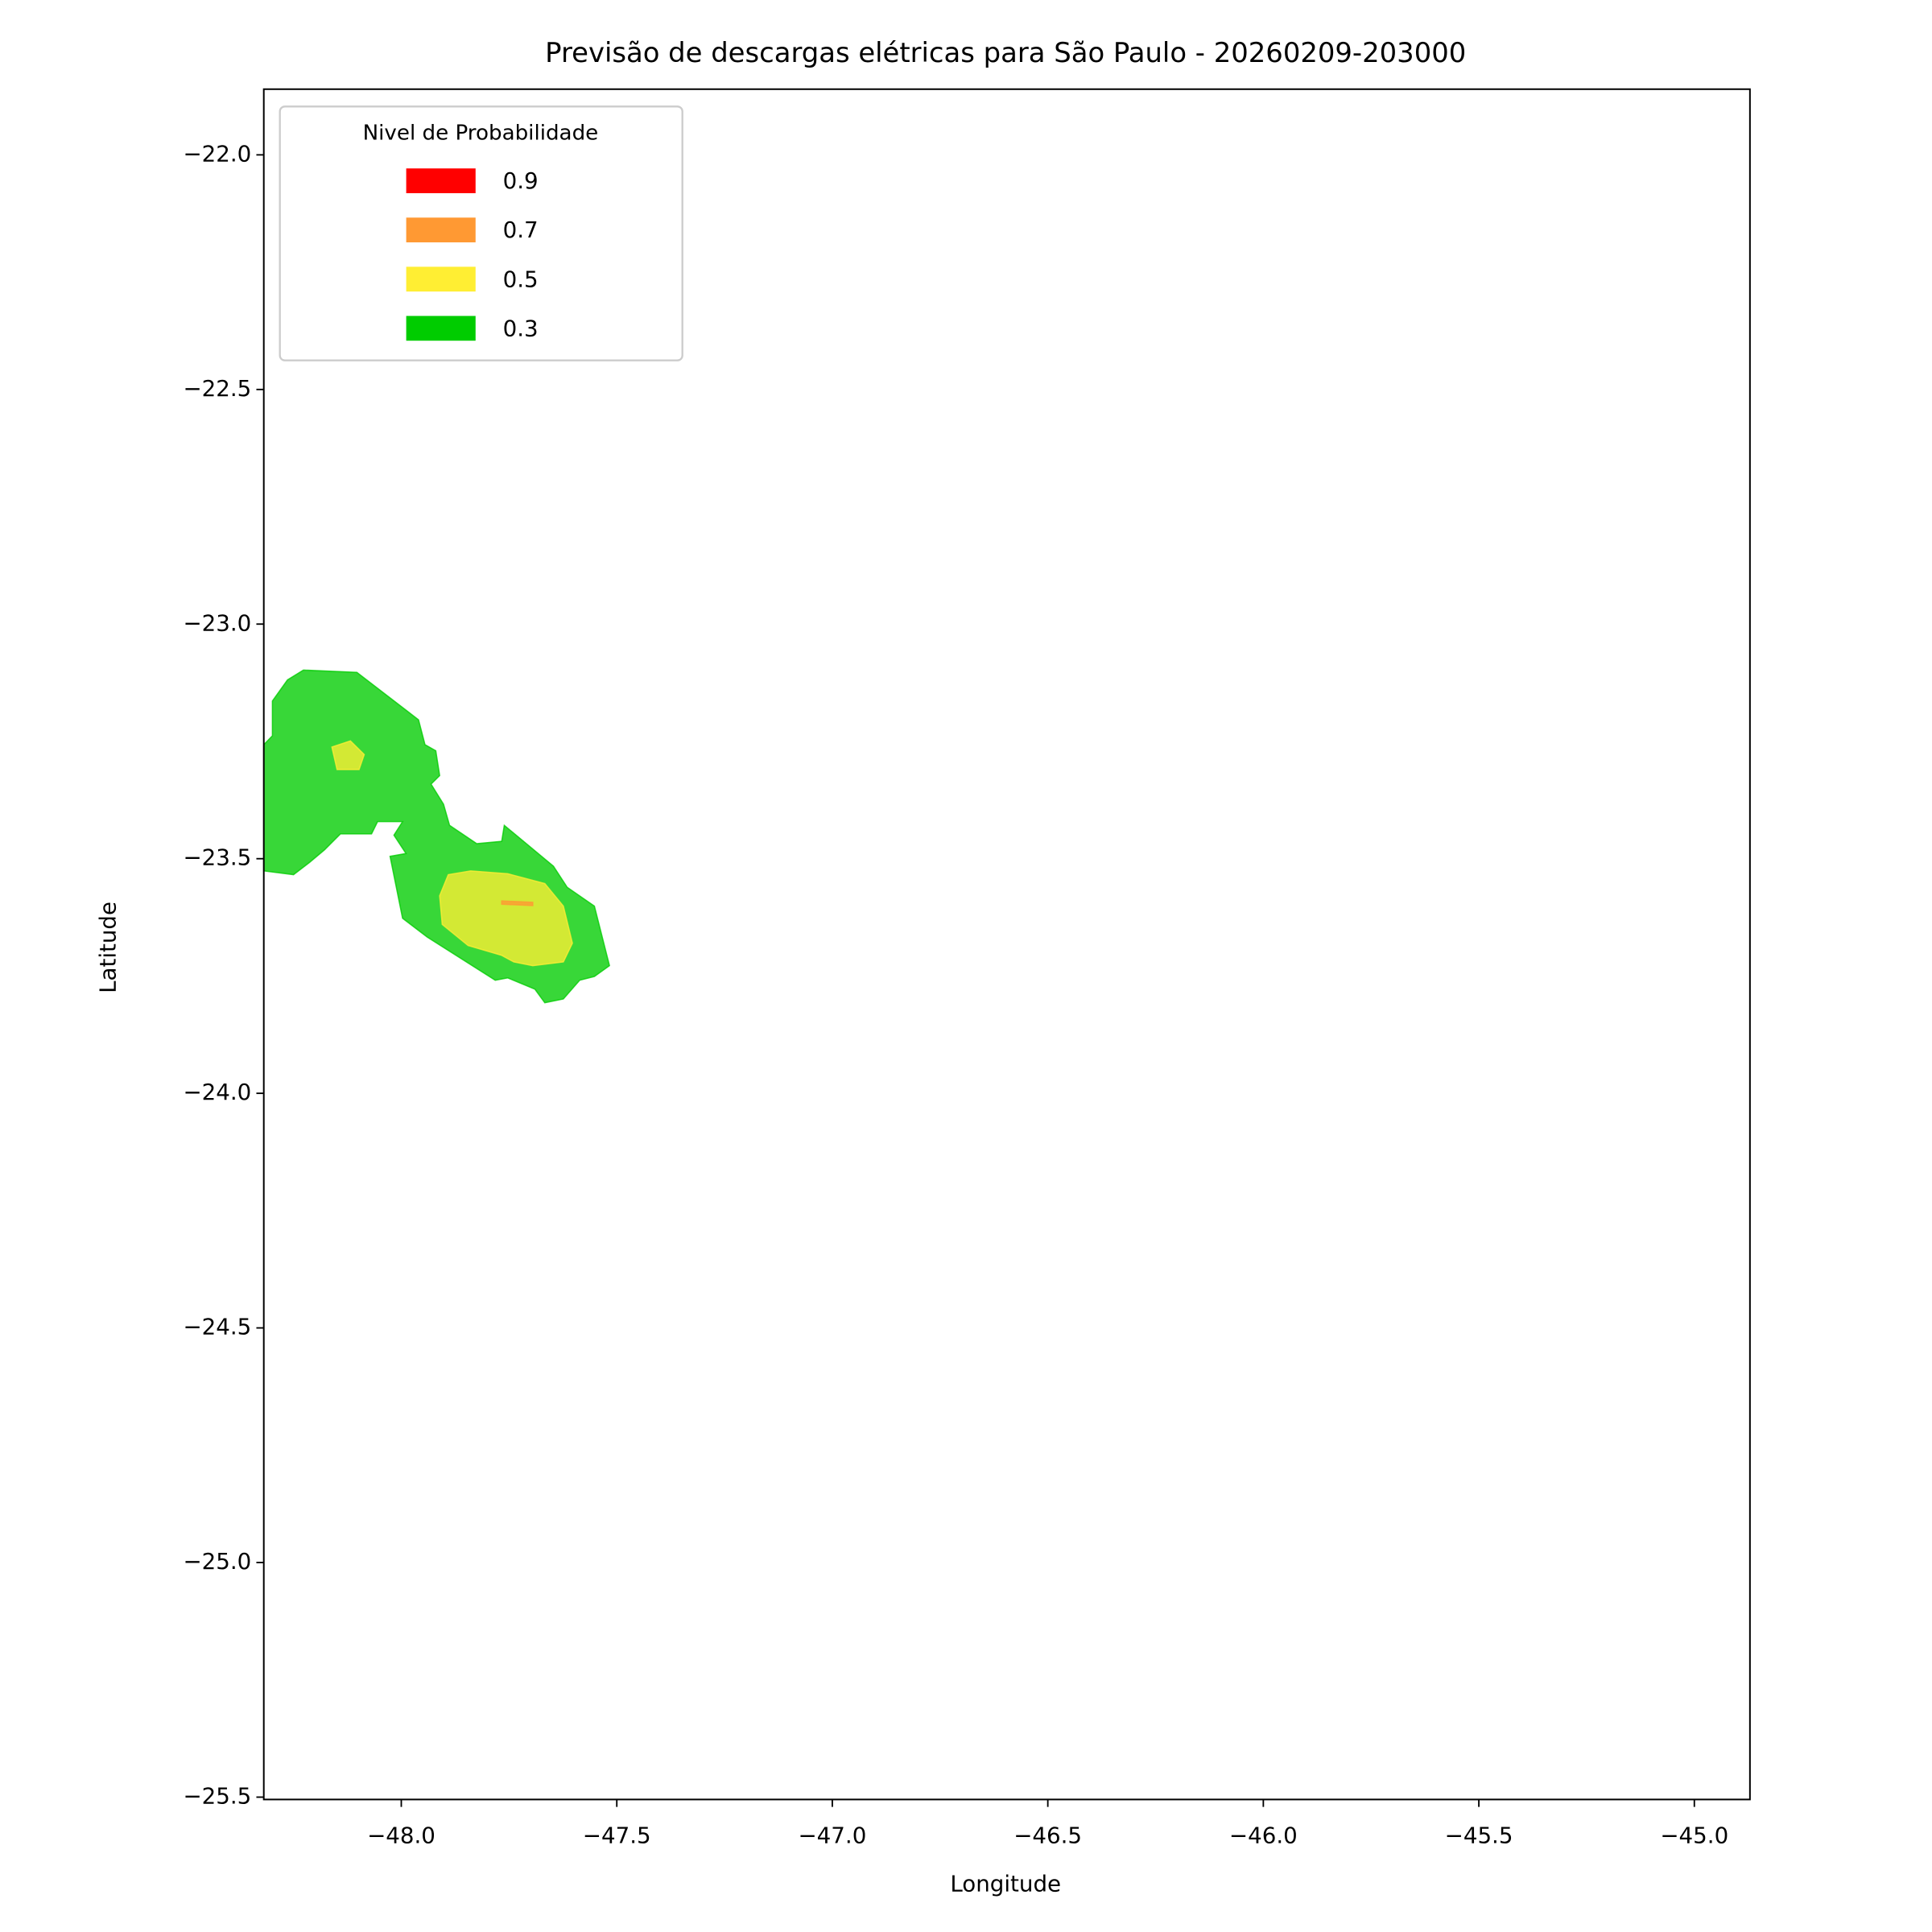 The height and width of the screenshot is (1932, 1932). Describe the element at coordinates (1047, 1836) in the screenshot. I see `x-tick-label: −46.5` at that location.